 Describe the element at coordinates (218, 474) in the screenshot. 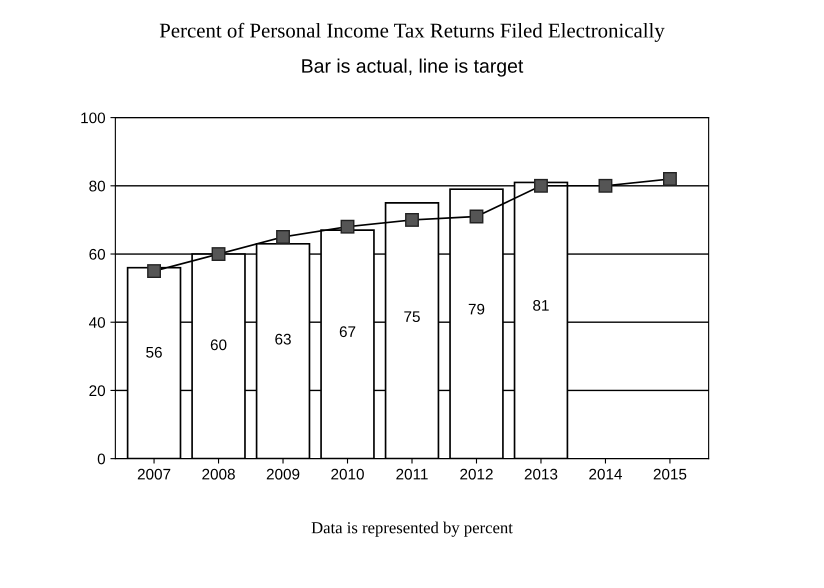

I see `x-tick-label: 2008` at that location.